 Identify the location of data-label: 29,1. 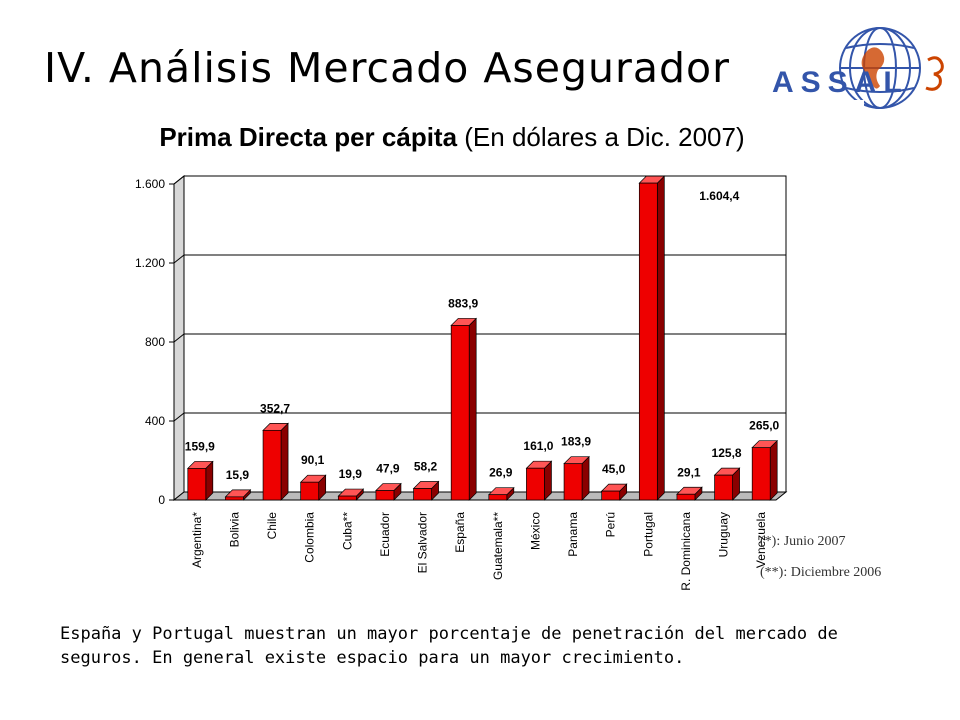
(689, 472).